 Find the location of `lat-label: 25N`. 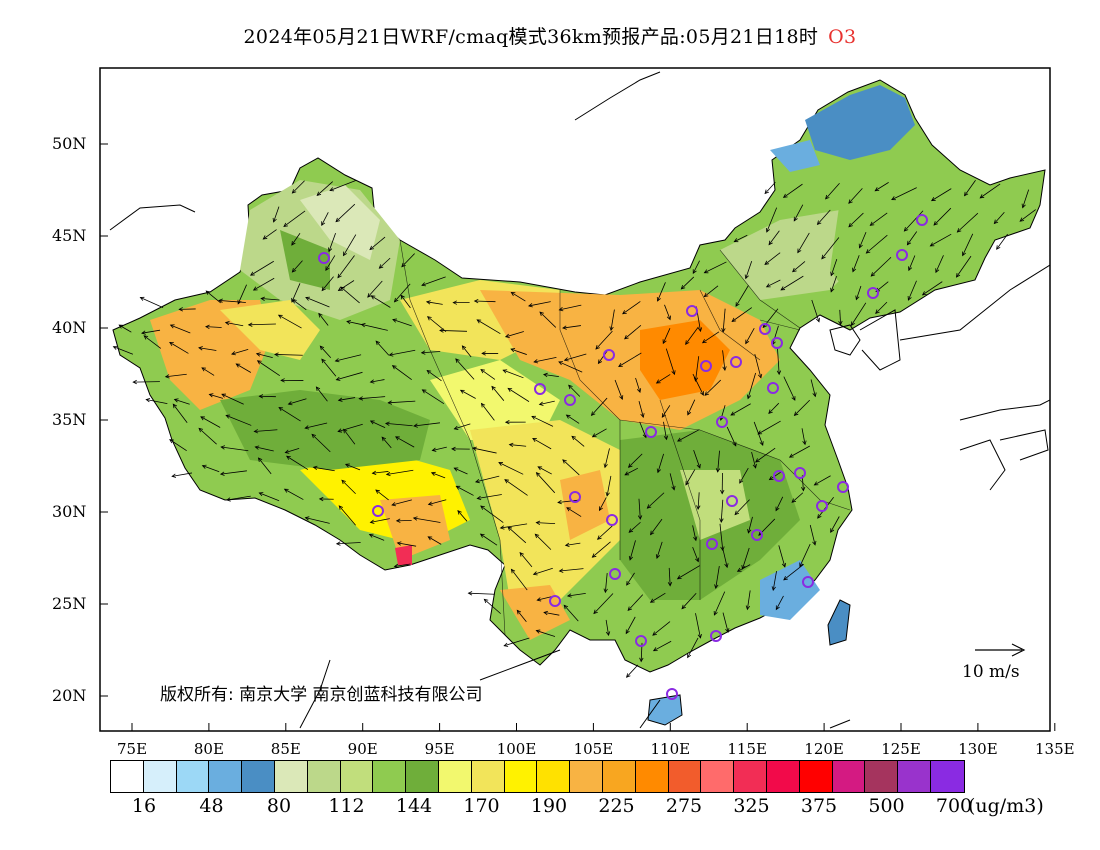

lat-label: 25N is located at coordinates (69, 603).